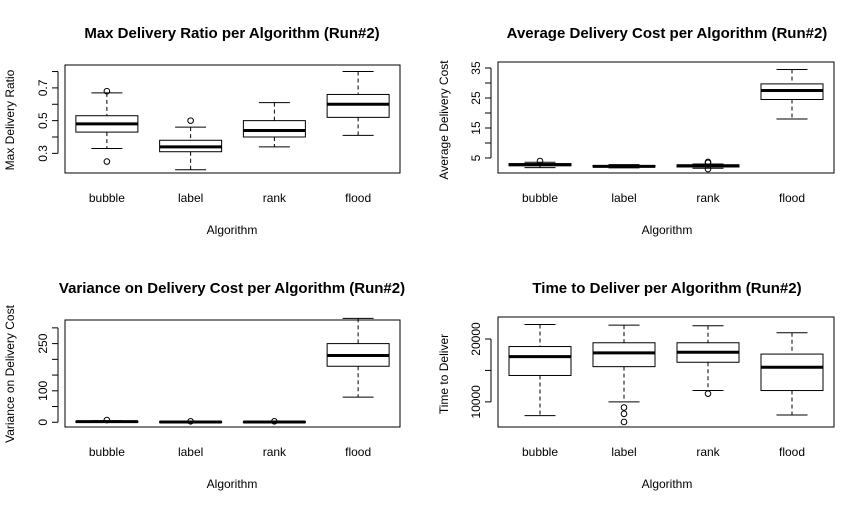 The height and width of the screenshot is (509, 868). What do you see at coordinates (43, 390) in the screenshot?
I see `y-tick-label: 100` at bounding box center [43, 390].